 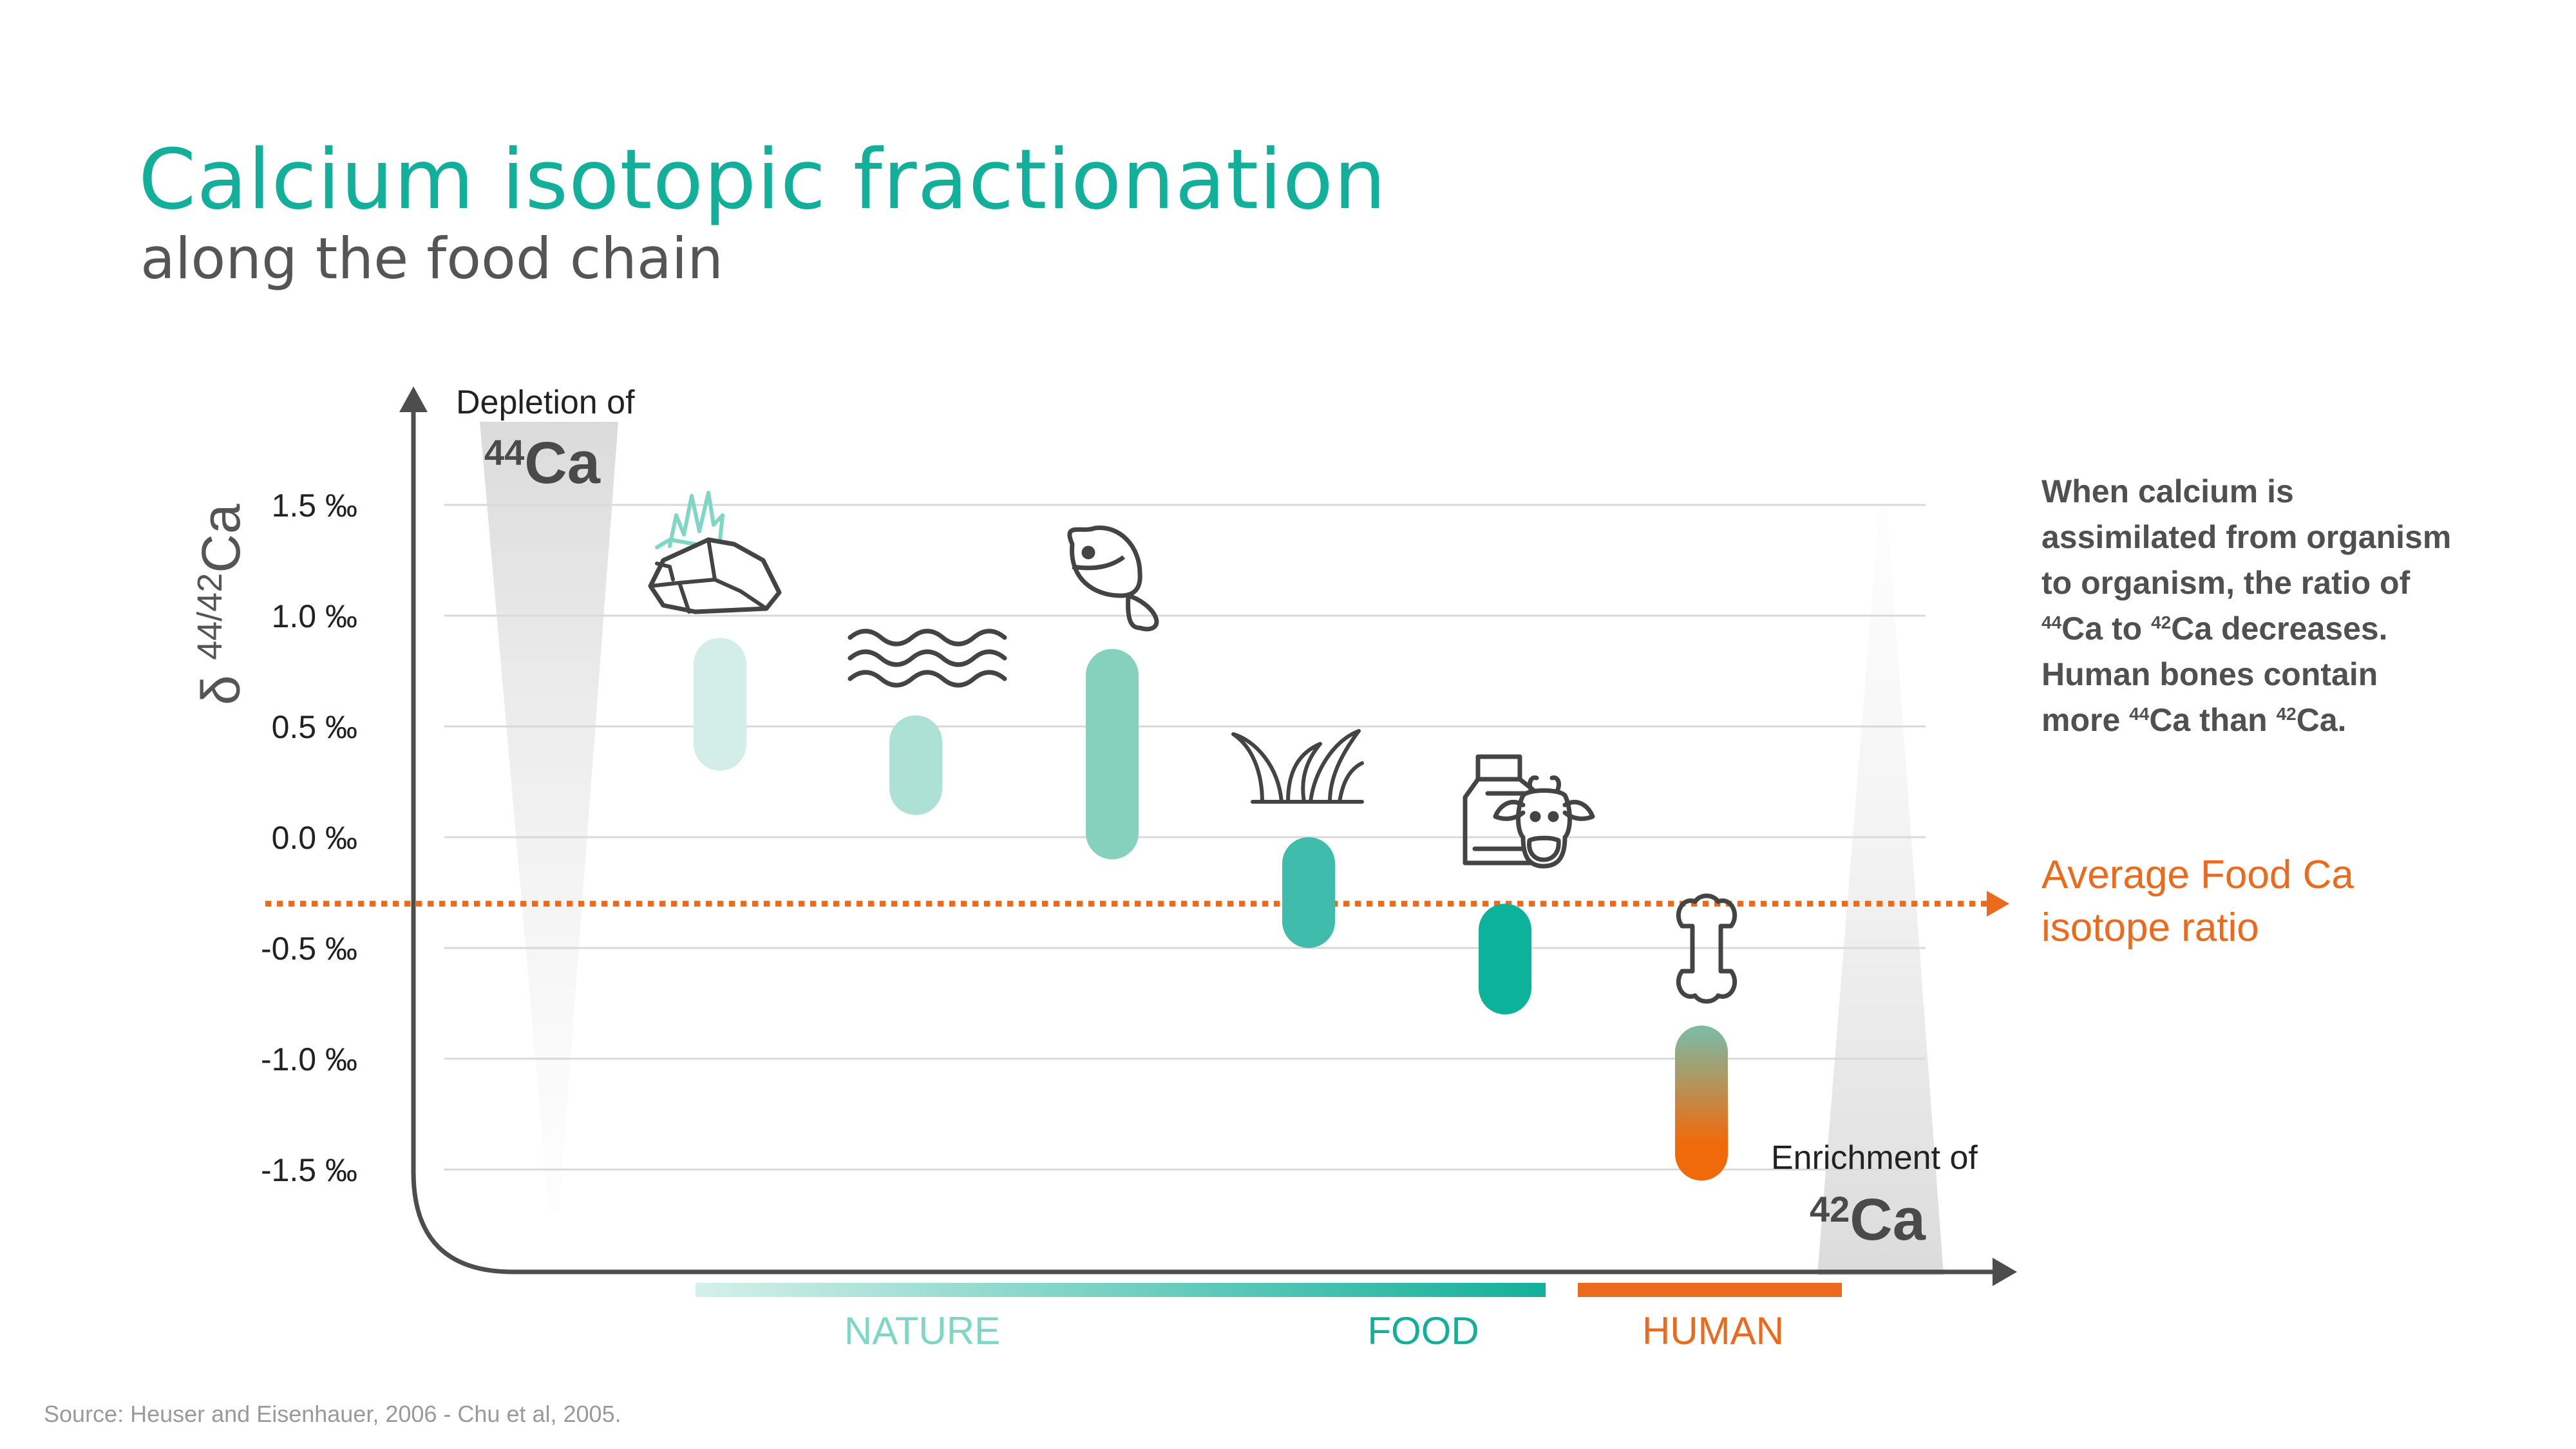 What do you see at coordinates (915, 765) in the screenshot?
I see `range-bar-water-waves` at bounding box center [915, 765].